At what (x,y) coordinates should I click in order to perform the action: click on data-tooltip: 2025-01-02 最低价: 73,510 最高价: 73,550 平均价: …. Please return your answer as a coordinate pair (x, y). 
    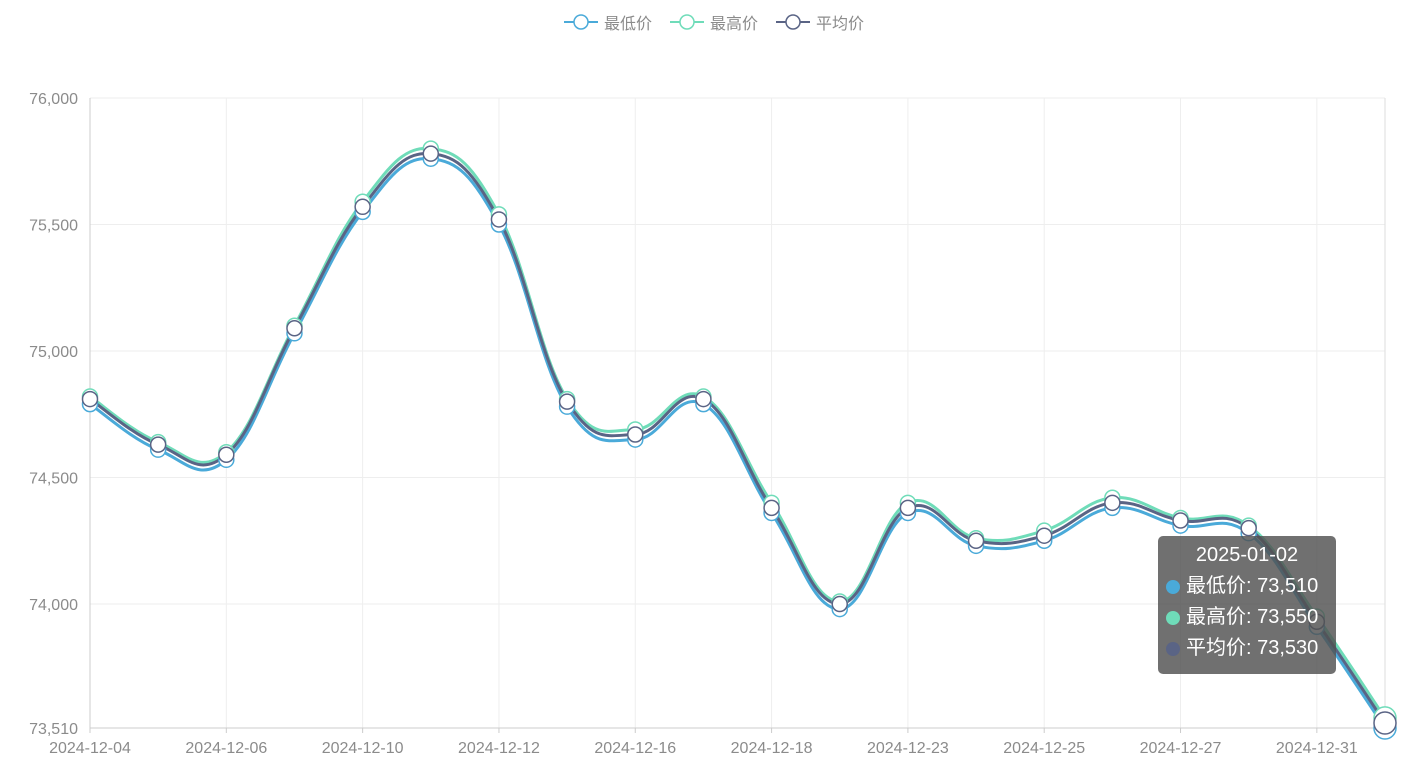
    Looking at the image, I should click on (1247, 605).